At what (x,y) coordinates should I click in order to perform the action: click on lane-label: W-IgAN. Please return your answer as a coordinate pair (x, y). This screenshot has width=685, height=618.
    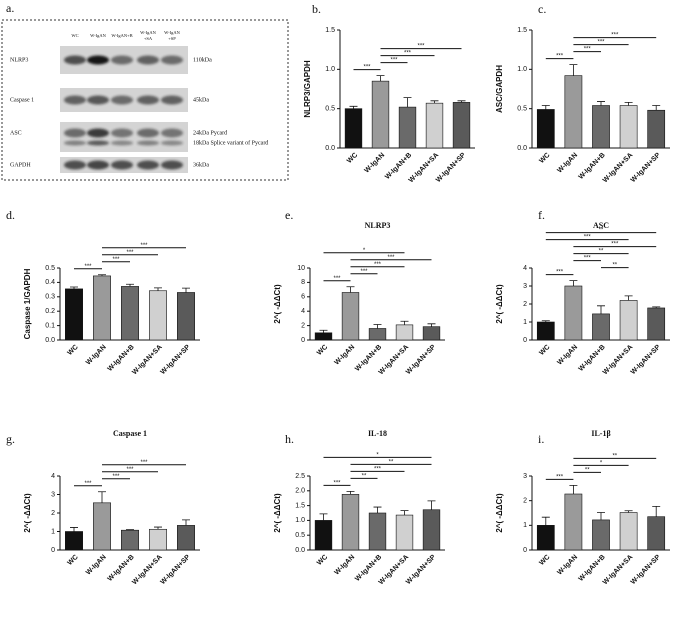
    Looking at the image, I should click on (148, 32).